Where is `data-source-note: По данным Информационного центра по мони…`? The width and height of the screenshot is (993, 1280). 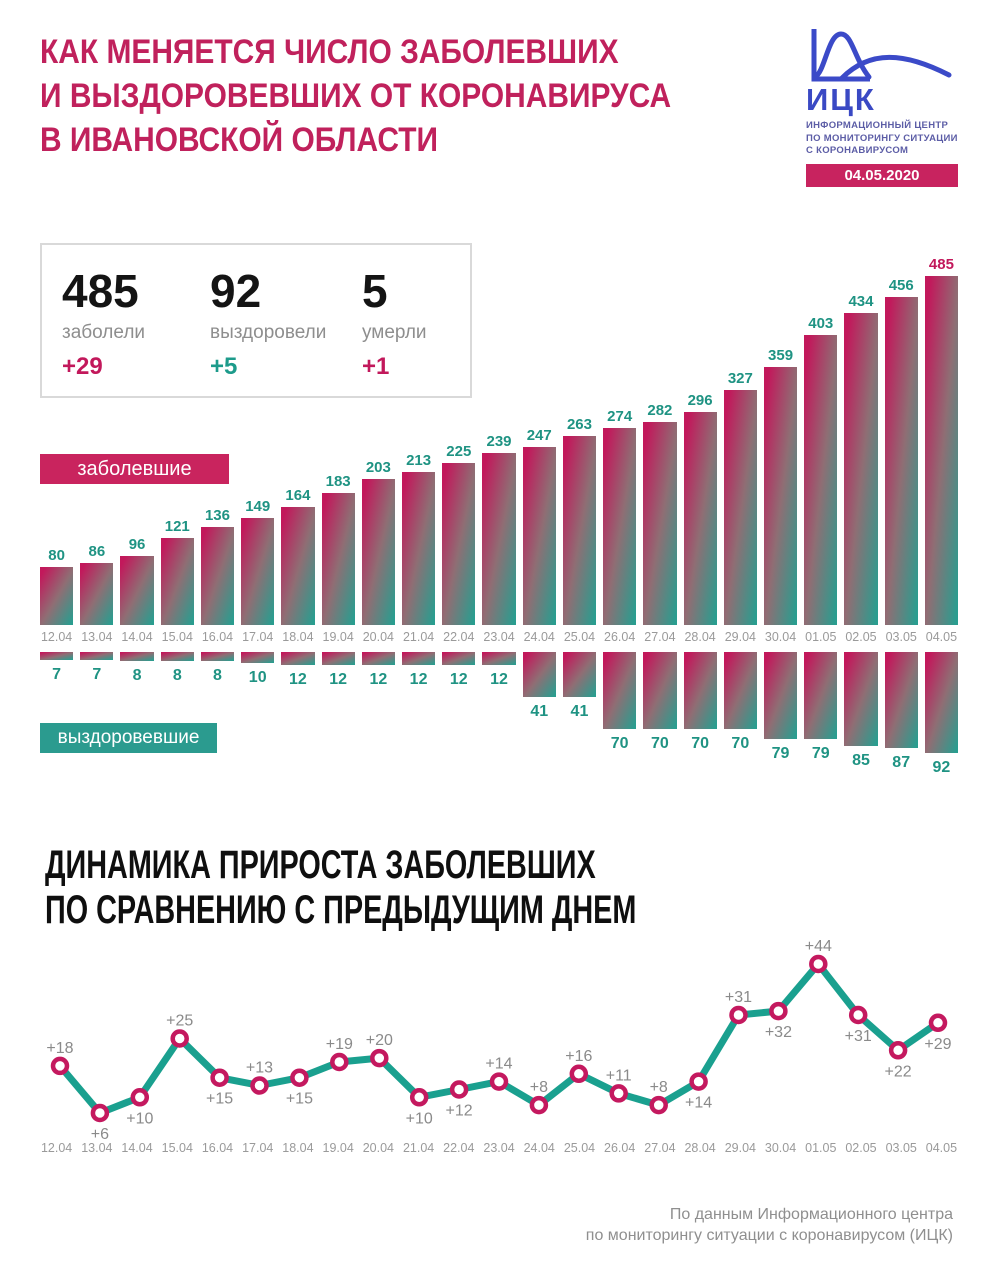
data-source-note: По данным Информационного центра по мони… is located at coordinates (769, 1225).